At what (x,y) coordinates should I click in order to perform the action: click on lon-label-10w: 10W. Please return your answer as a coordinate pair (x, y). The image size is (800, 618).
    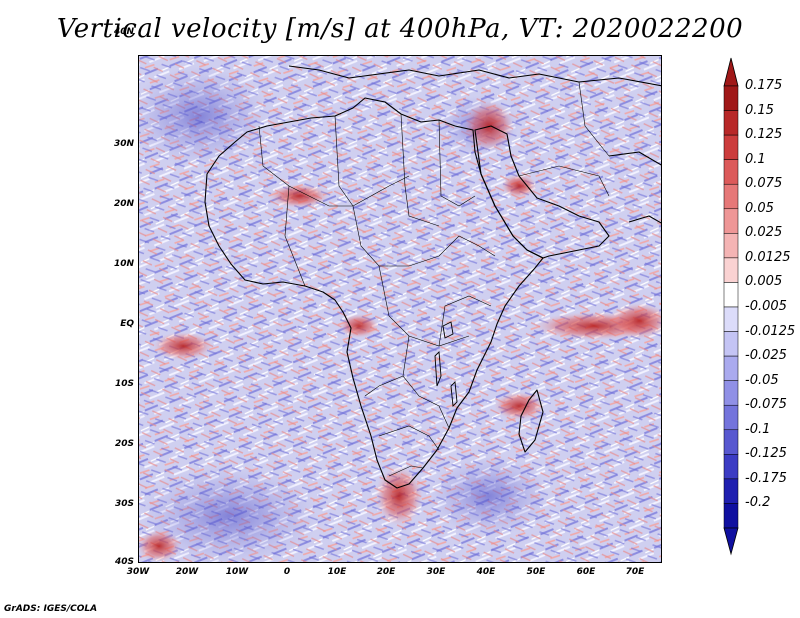
    Looking at the image, I should click on (237, 572).